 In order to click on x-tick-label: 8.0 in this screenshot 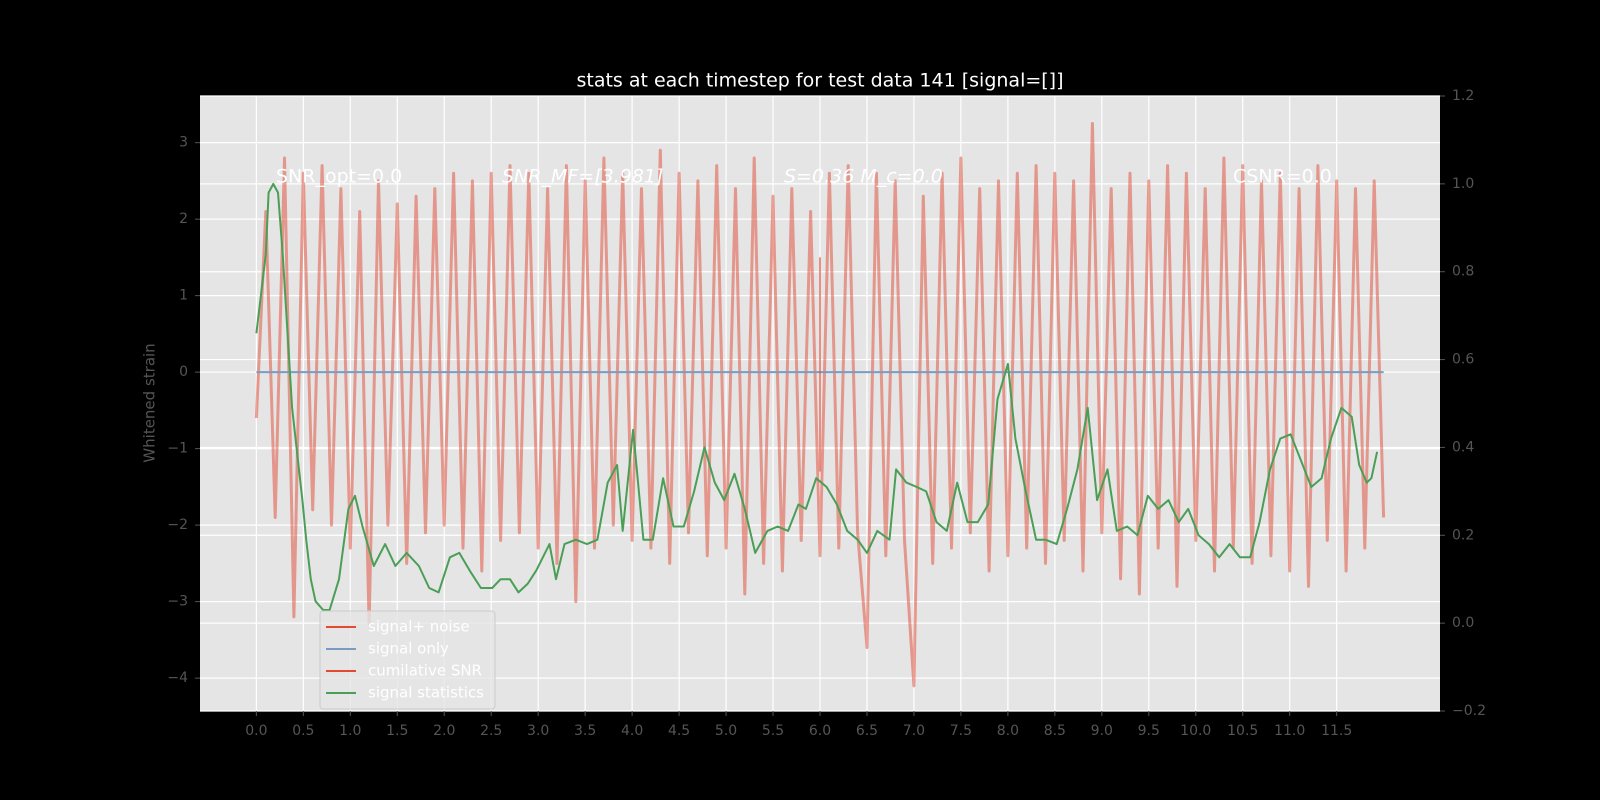, I will do `click(1008, 731)`.